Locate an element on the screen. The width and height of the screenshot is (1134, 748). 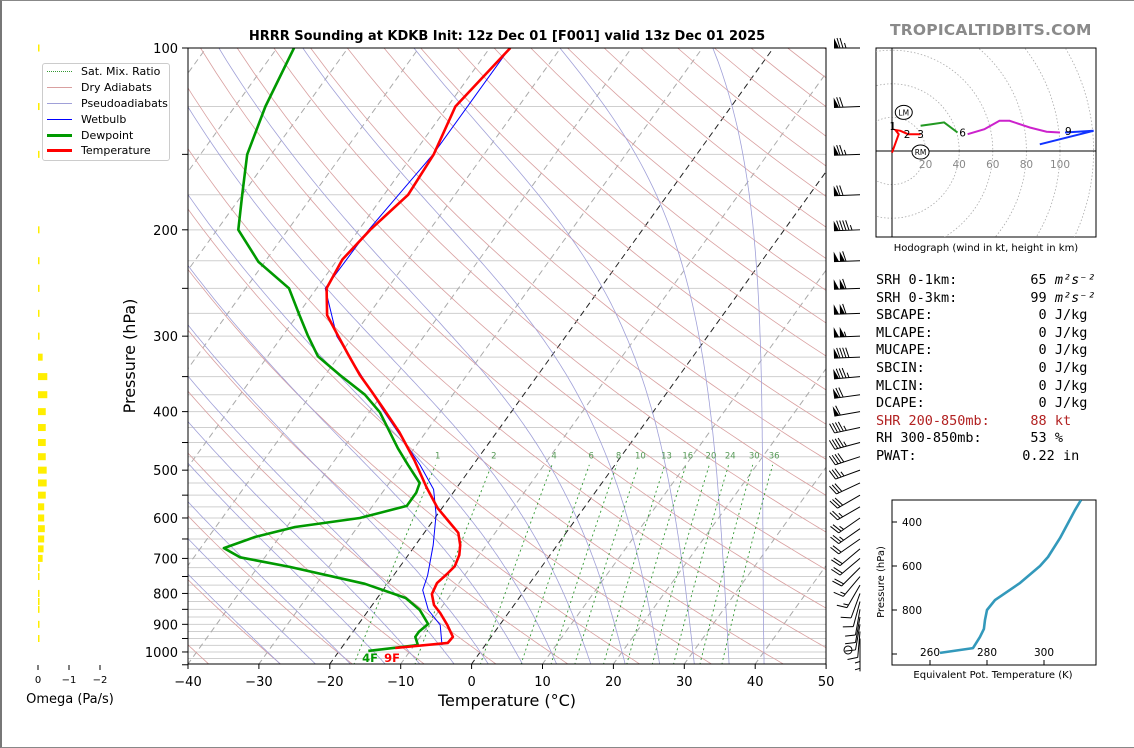
y-tick-label: 300 is located at coordinates (165, 337).